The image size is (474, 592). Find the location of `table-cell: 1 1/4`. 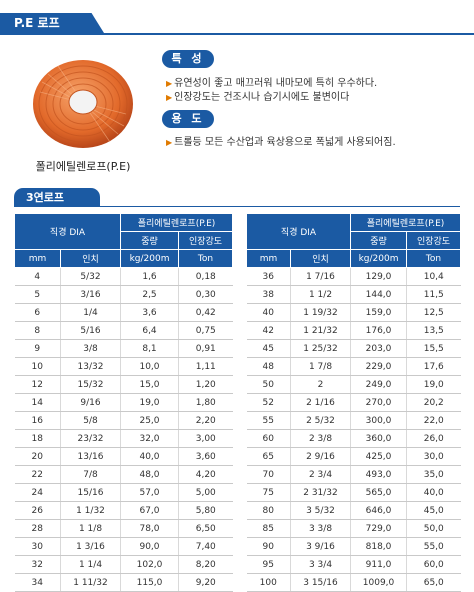

table-cell: 1 1/4 is located at coordinates (90, 564).